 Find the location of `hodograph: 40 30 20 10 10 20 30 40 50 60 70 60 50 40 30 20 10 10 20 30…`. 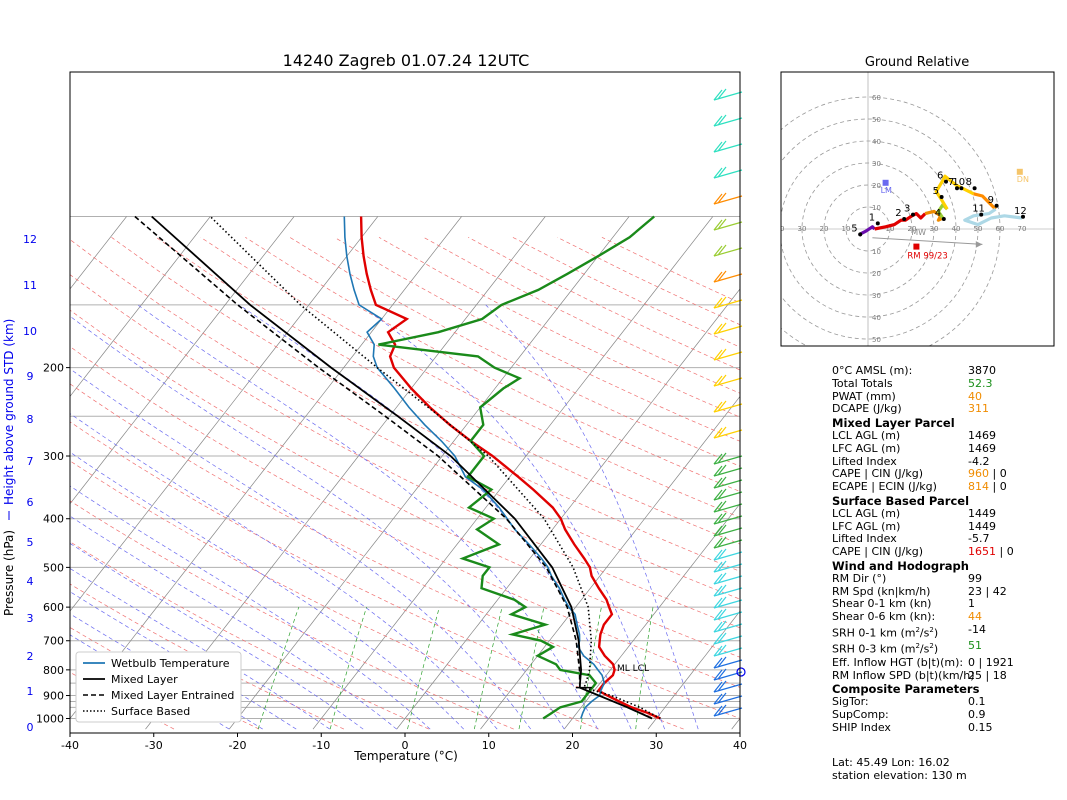

hodograph: 40 30 20 10 10 20 30 40 50 60 70 60 50 40 30 20 10 10 20 30… is located at coordinates (917, 209).